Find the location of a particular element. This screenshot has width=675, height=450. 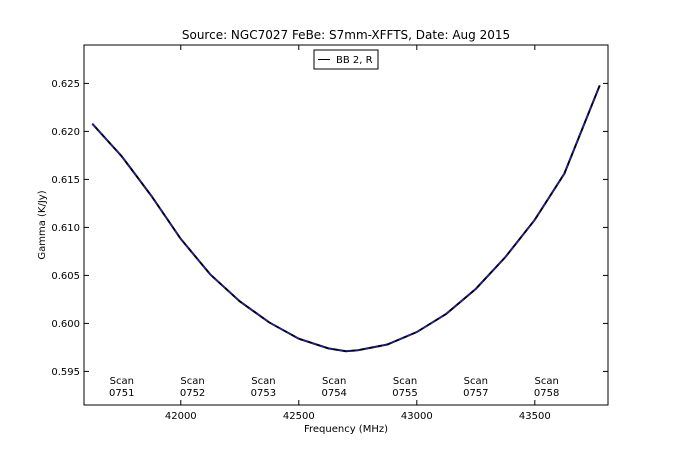

legend: BB 2, R is located at coordinates (346, 59).